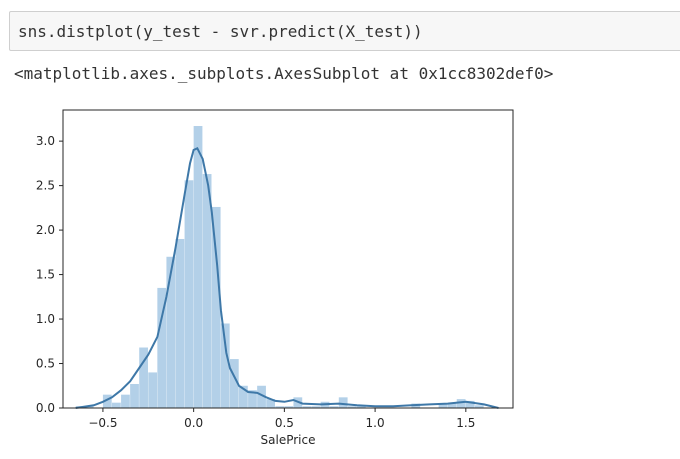  I want to click on x-tick-label: 0.5, so click(284, 423).